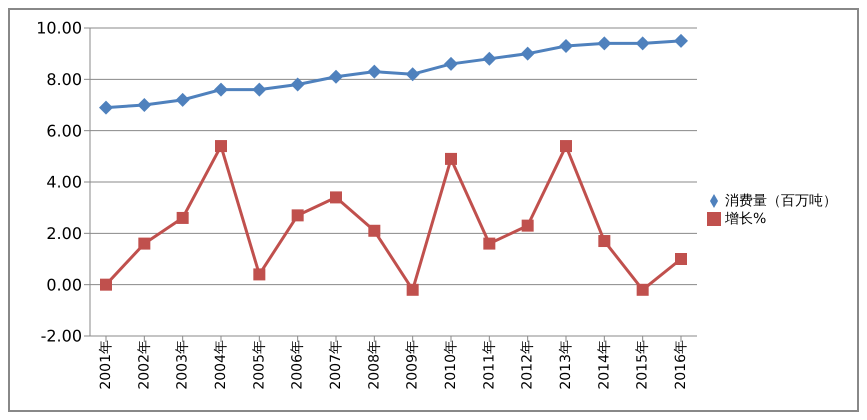 The image size is (867, 420). Describe the element at coordinates (298, 365) in the screenshot. I see `x-tick-label: 2006年` at that location.